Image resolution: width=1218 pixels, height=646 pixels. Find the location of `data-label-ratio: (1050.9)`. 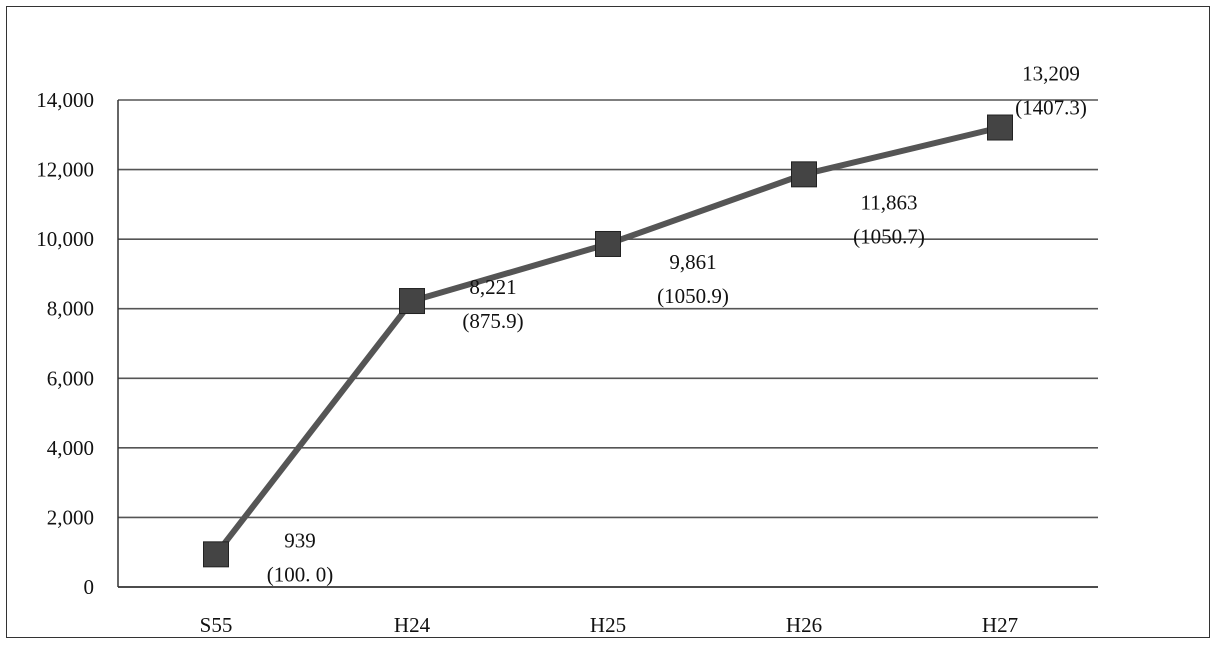

data-label-ratio: (1050.9) is located at coordinates (693, 296).